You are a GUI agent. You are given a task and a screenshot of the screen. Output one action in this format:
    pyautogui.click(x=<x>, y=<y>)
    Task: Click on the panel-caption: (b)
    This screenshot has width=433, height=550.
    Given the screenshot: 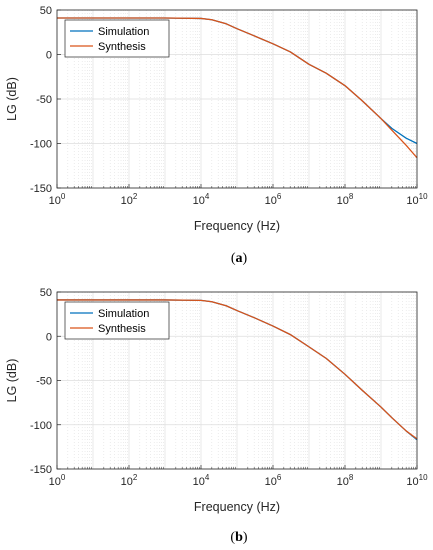 What is the action you would take?
    pyautogui.click(x=238, y=537)
    